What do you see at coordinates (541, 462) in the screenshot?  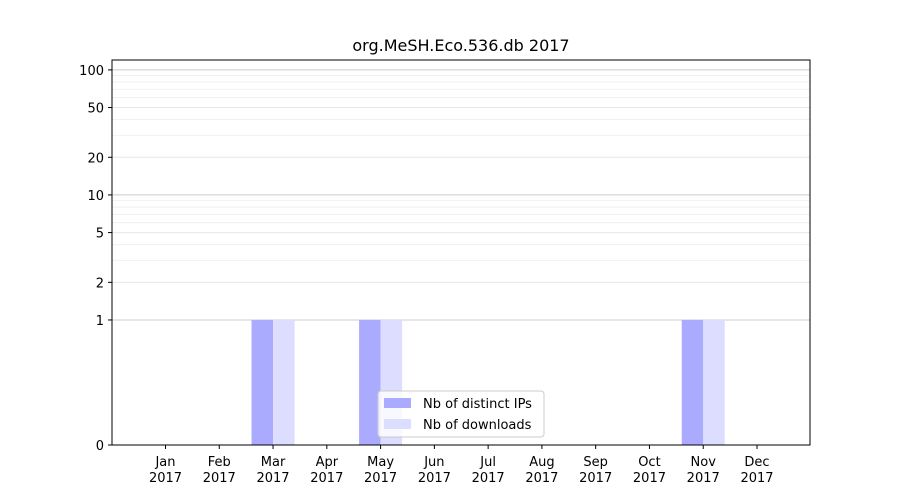 I see `x-tick-label: Aug` at bounding box center [541, 462].